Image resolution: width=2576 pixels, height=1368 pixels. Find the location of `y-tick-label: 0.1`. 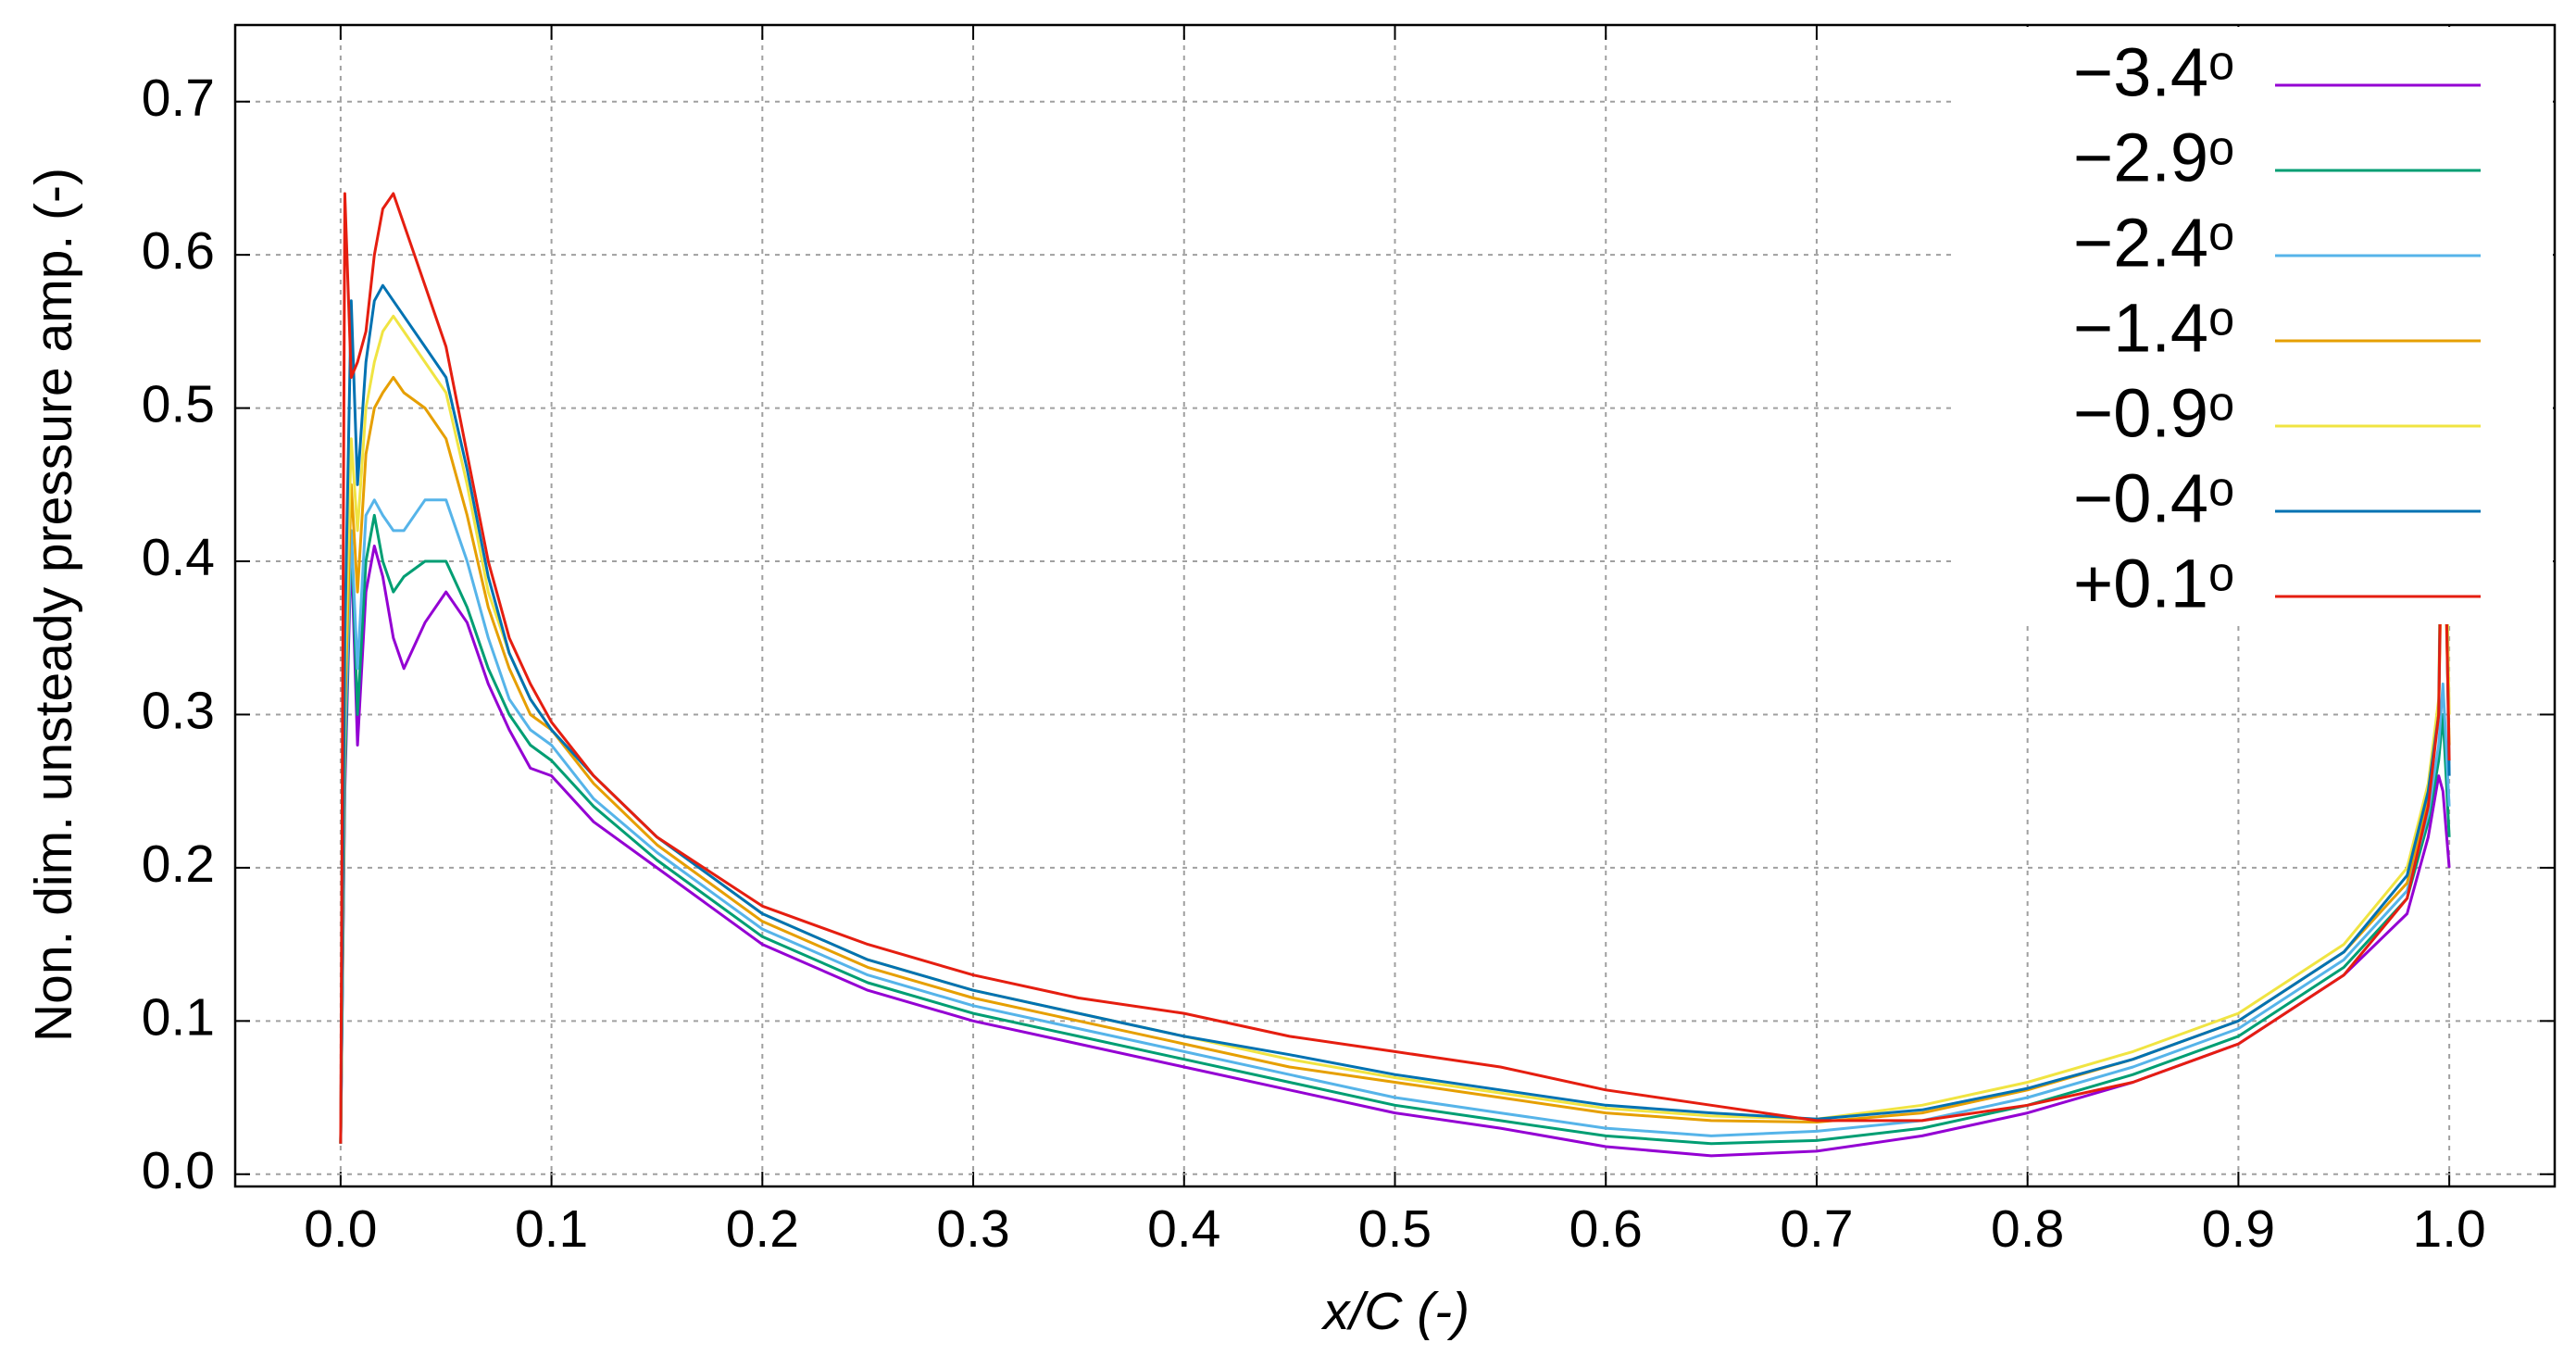

y-tick-label: 0.1 is located at coordinates (179, 1017).